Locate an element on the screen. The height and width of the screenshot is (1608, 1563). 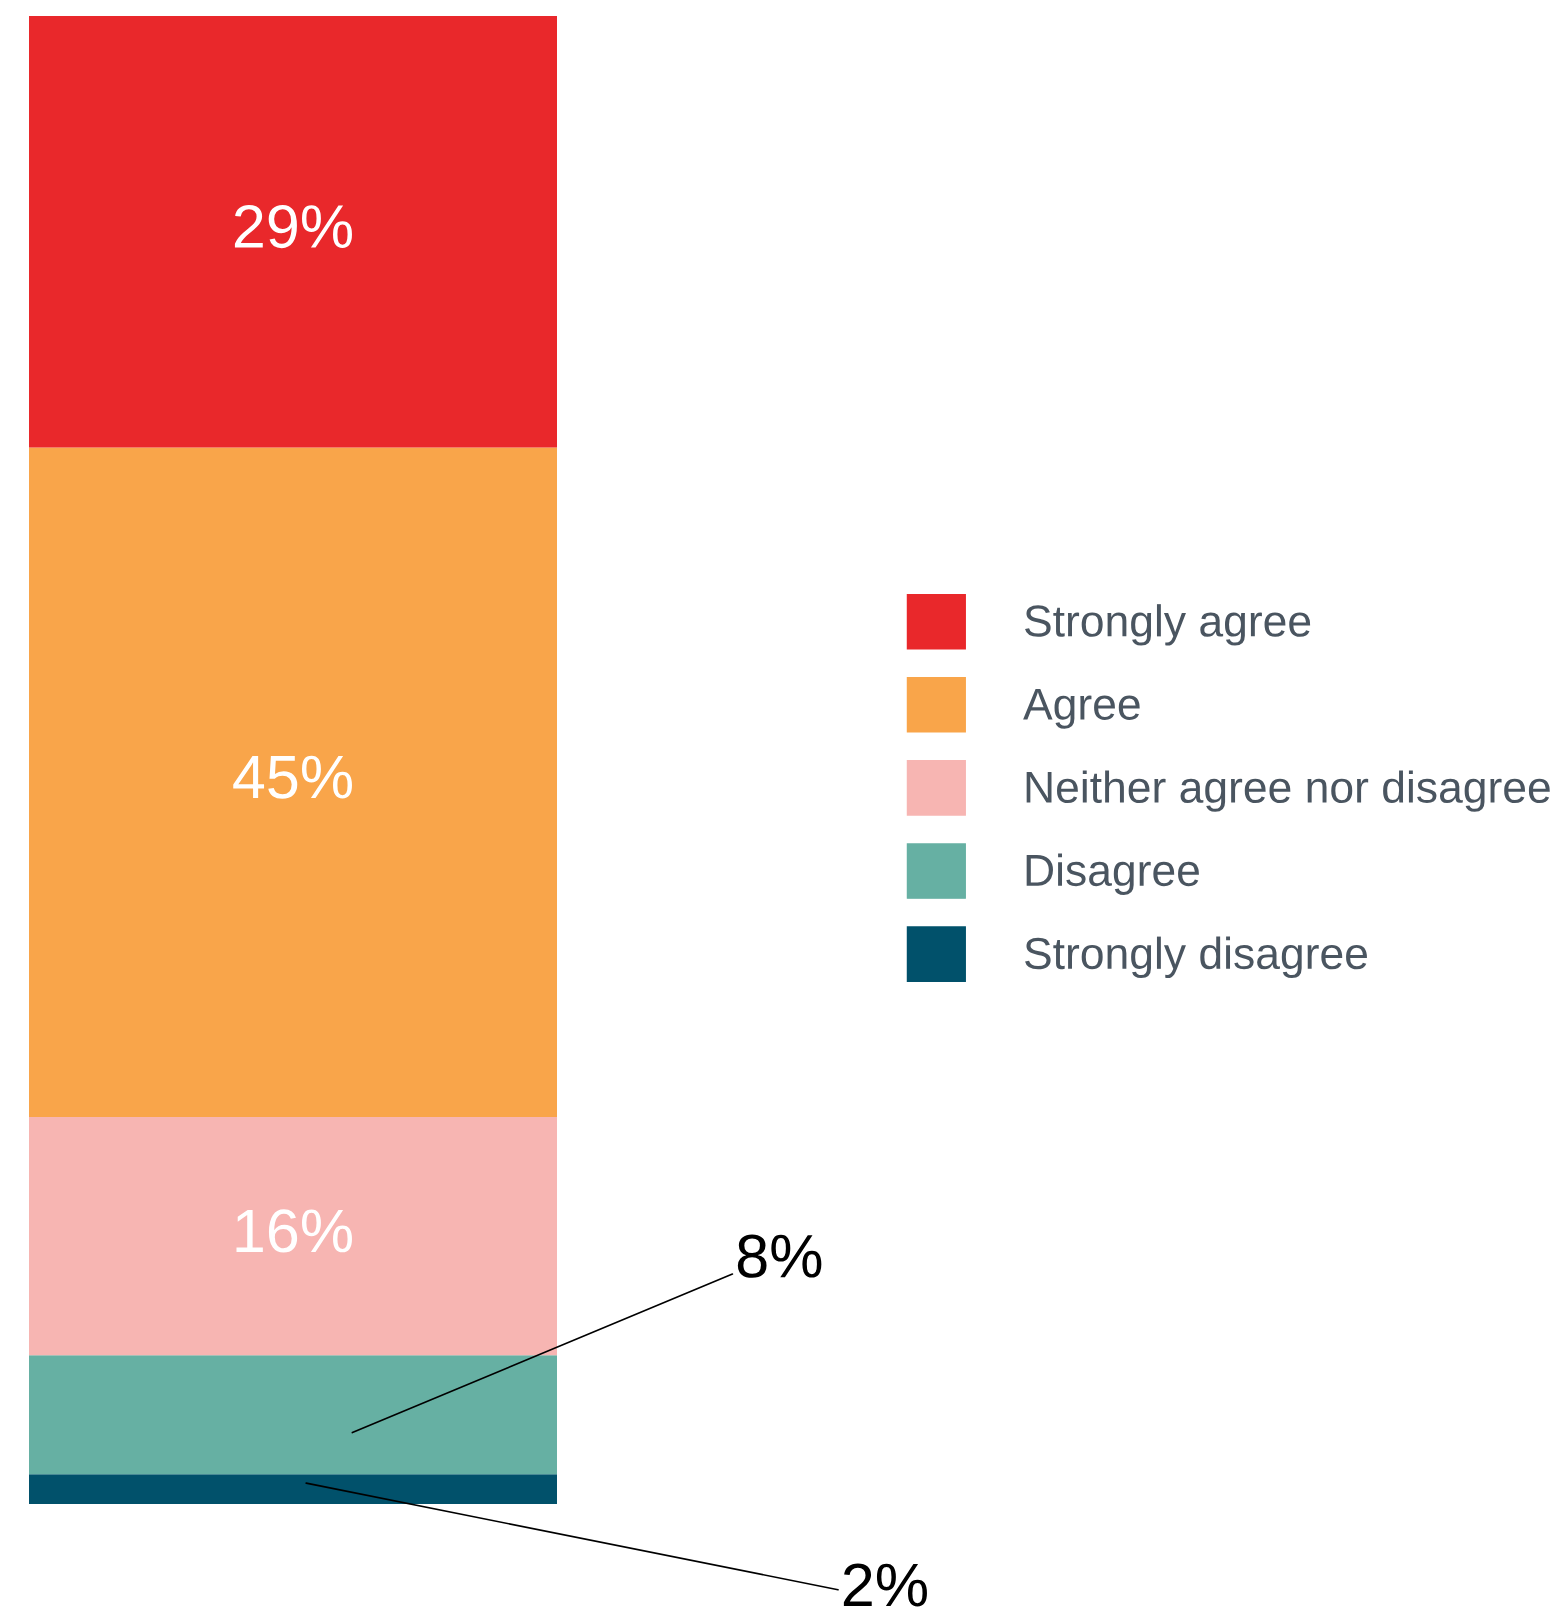
data-label: 8% is located at coordinates (779, 1256).